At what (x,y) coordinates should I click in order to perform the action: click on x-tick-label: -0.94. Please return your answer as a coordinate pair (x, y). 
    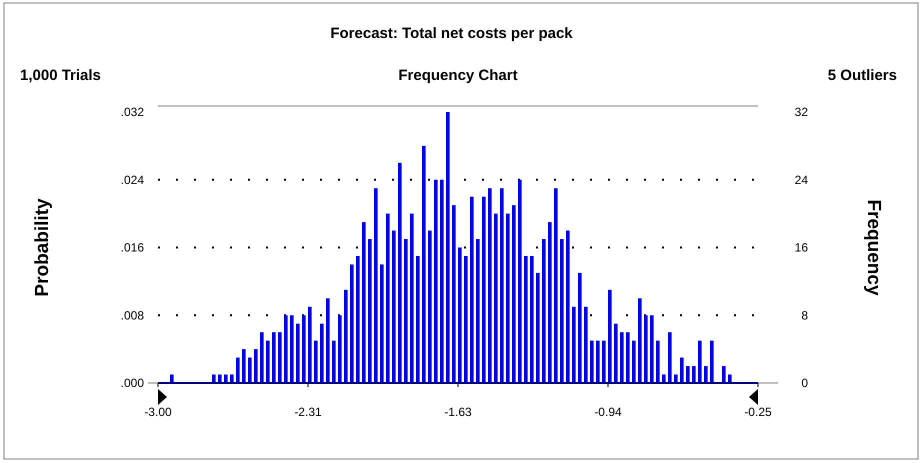
    Looking at the image, I should click on (608, 412).